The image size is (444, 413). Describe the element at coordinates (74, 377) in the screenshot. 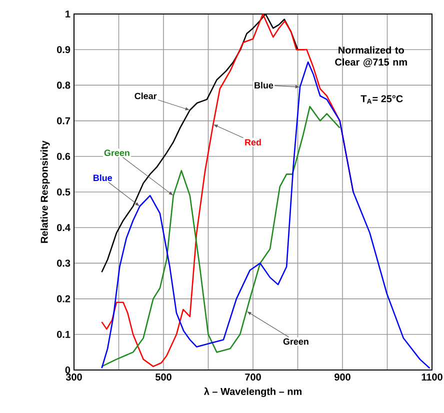

I see `x-tick-label: 300` at that location.